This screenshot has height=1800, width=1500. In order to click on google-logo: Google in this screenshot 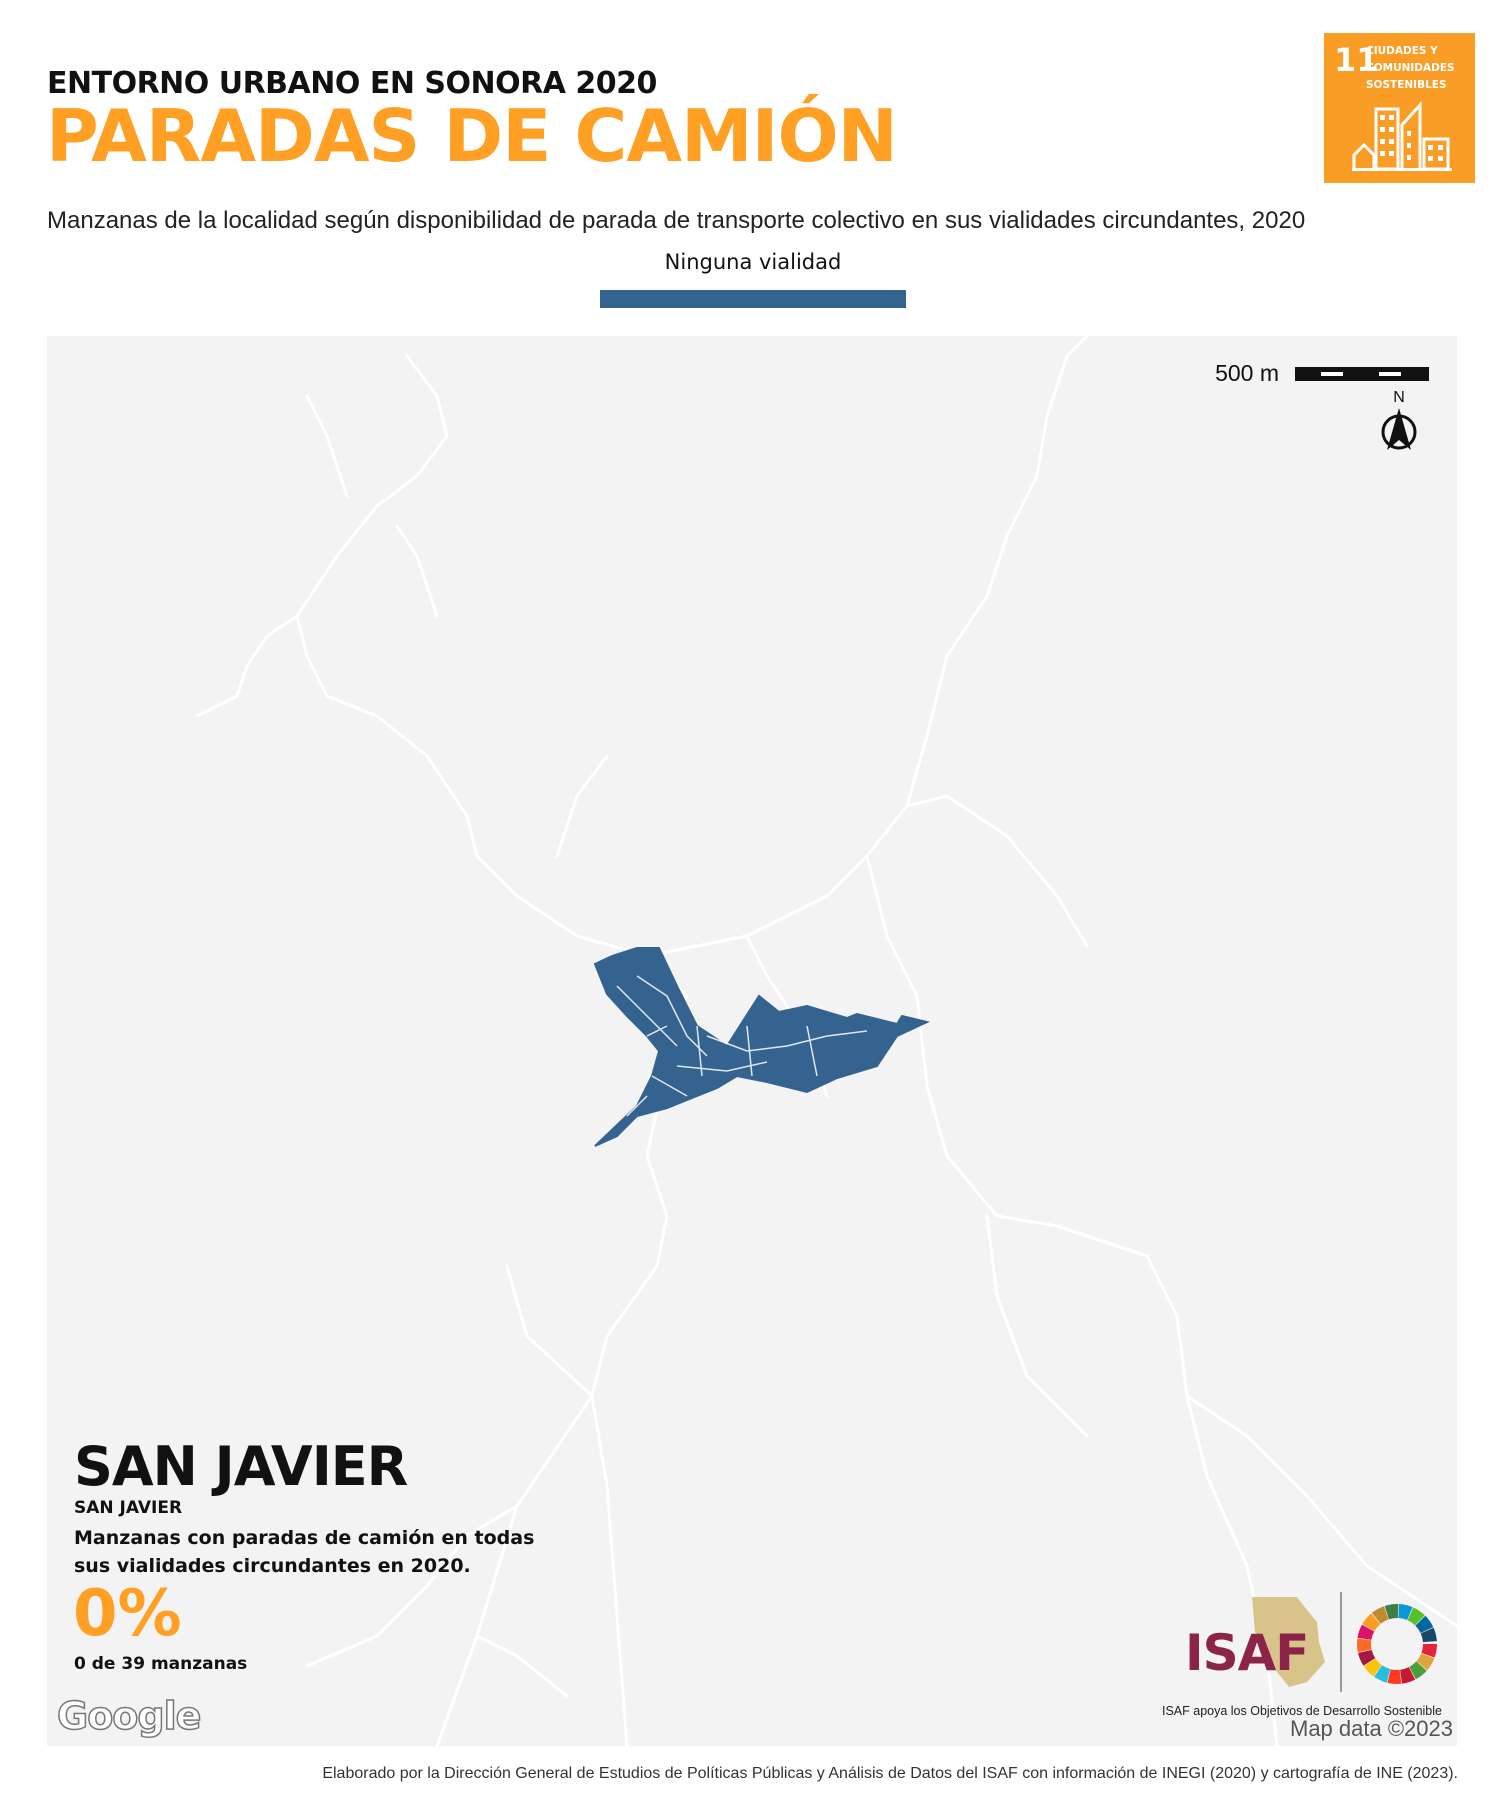, I will do `click(129, 1716)`.